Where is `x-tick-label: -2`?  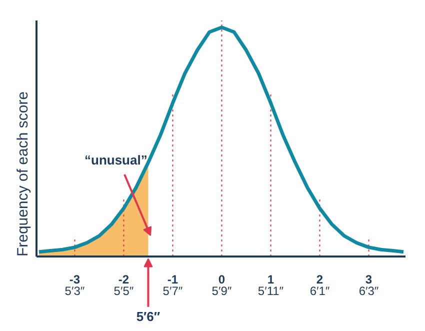
x-tick-label: -2 is located at coordinates (124, 279).